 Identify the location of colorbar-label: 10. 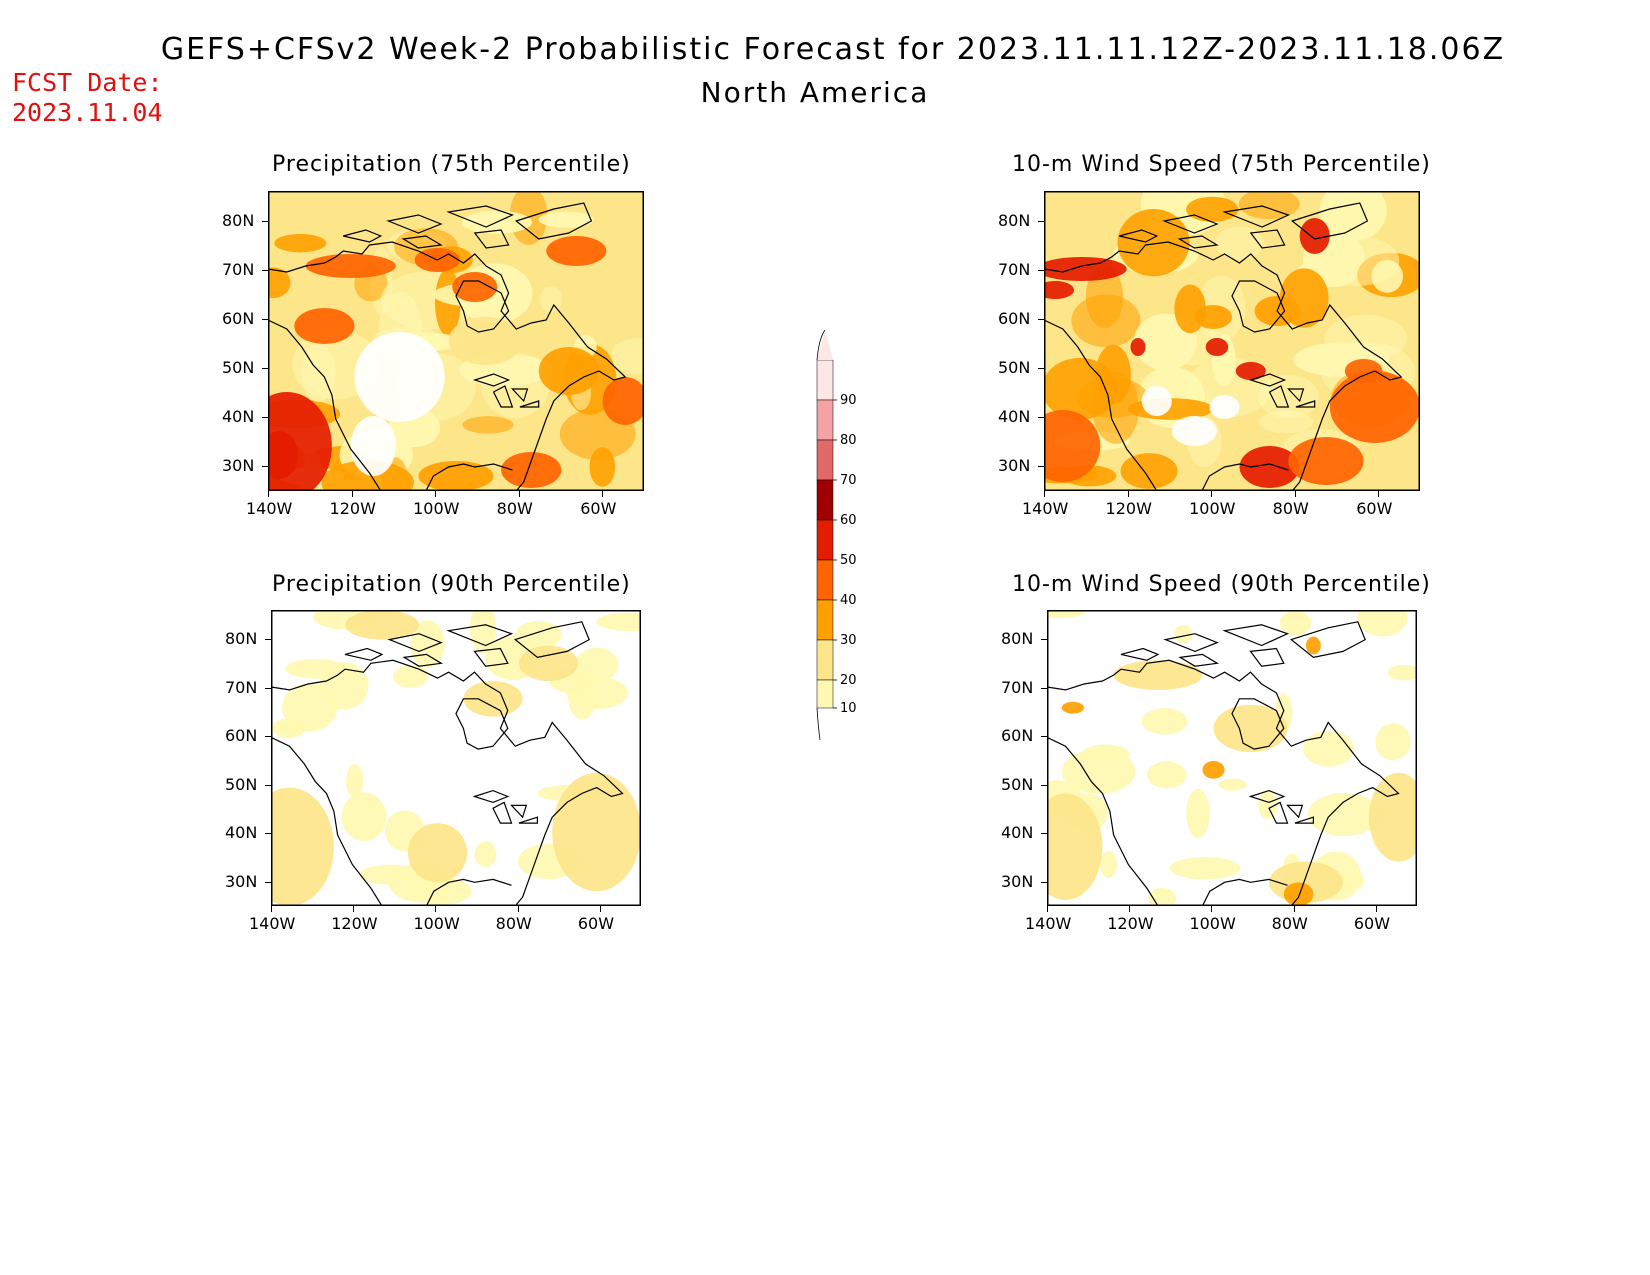
(848, 708).